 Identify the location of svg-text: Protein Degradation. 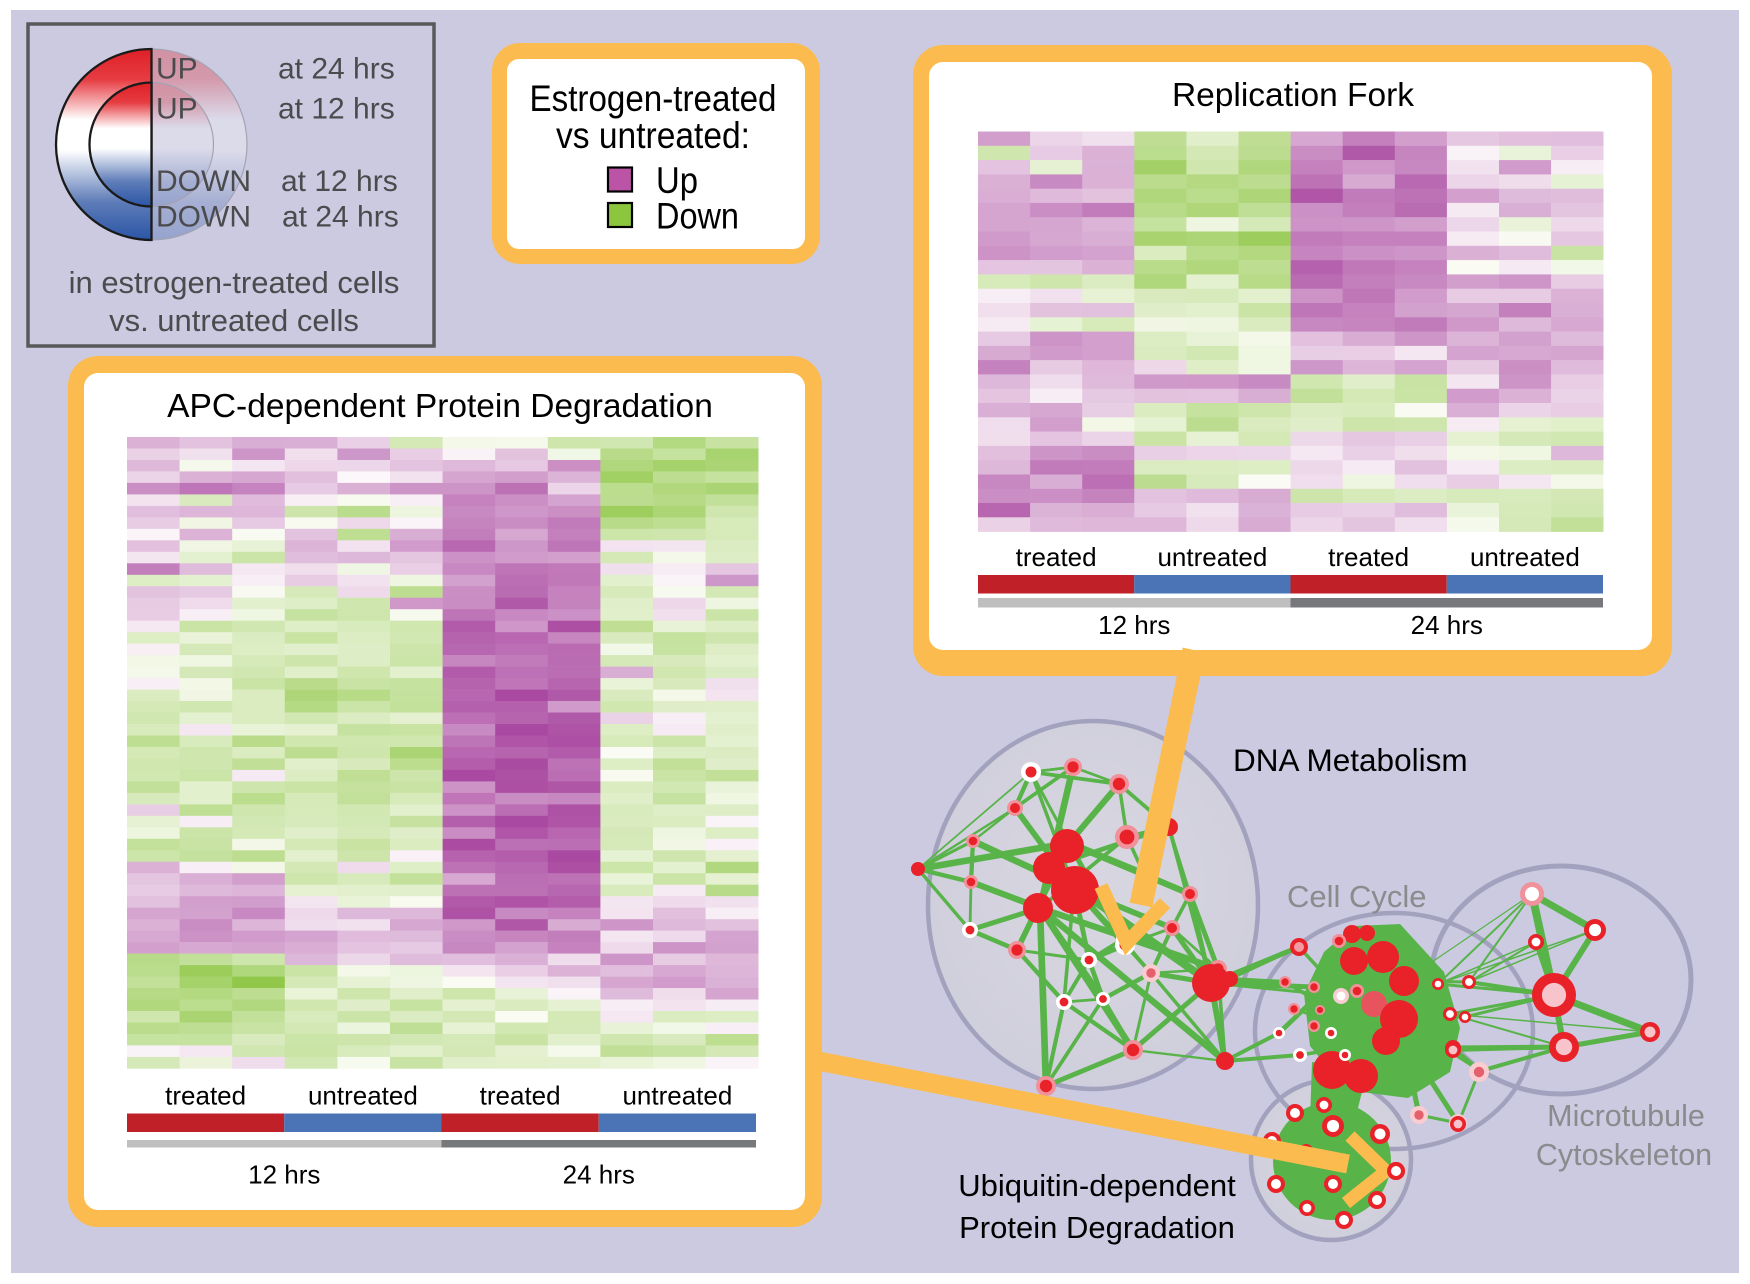
(1097, 1227).